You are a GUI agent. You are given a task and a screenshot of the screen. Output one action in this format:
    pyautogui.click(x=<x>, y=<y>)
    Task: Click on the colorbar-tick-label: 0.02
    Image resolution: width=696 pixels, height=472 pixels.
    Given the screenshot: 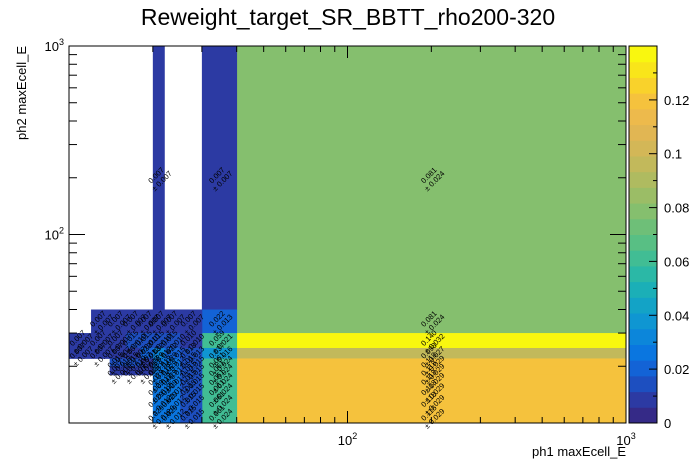 What is the action you would take?
    pyautogui.click(x=676, y=369)
    